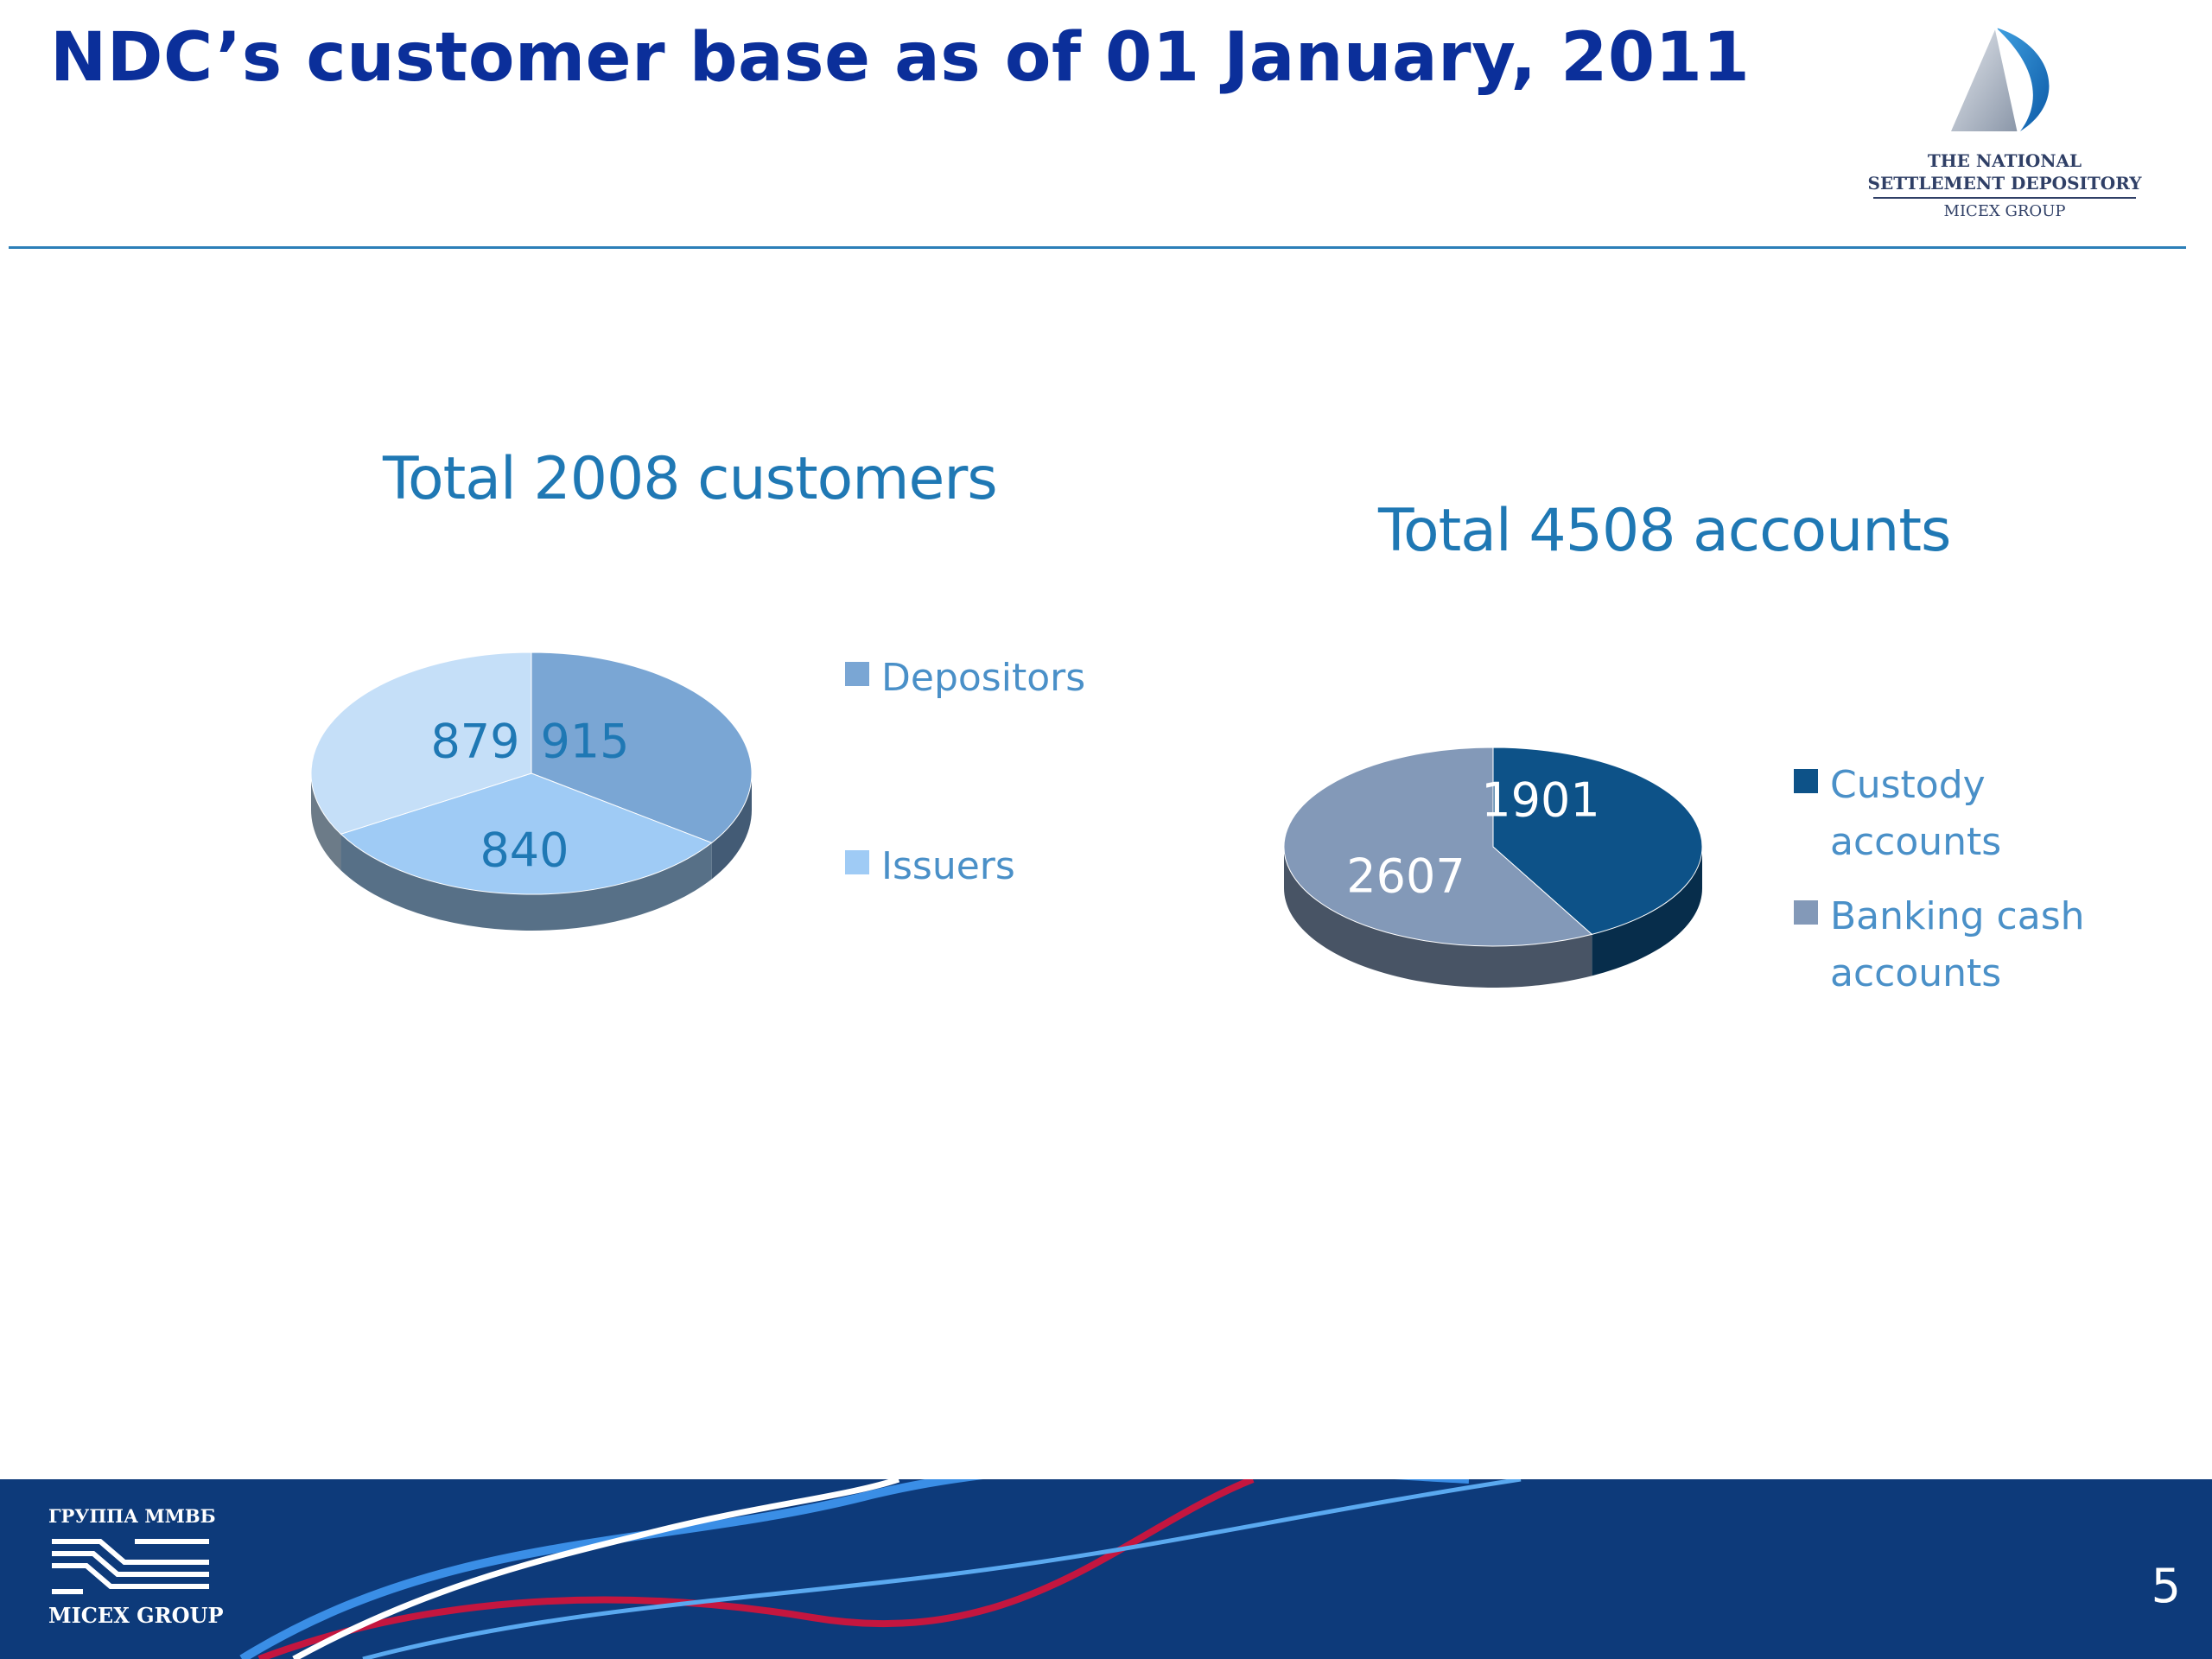 This screenshot has height=1659, width=2212. Describe the element at coordinates (690, 479) in the screenshot. I see `chart1-title: Total 2008 customers` at that location.